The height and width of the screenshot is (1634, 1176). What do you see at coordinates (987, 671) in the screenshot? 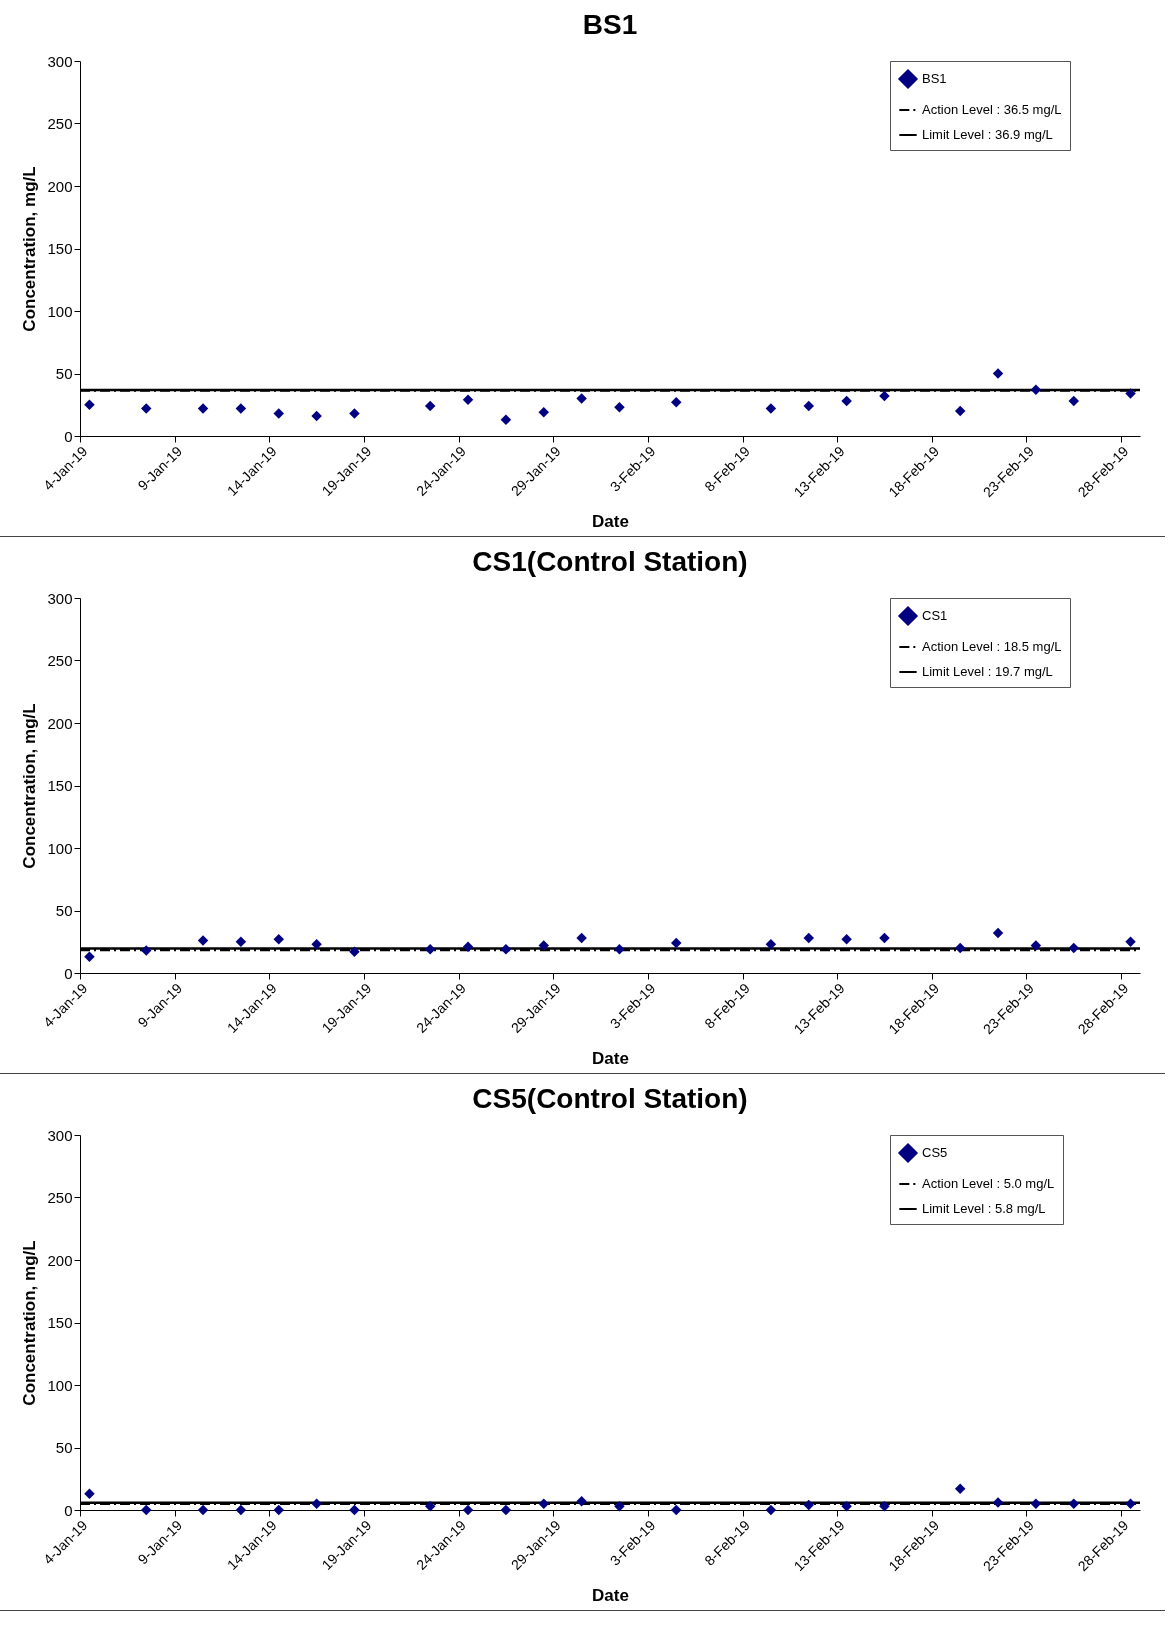
I see `legend-label: Limit Level : 19.7 mg/L` at bounding box center [987, 671].